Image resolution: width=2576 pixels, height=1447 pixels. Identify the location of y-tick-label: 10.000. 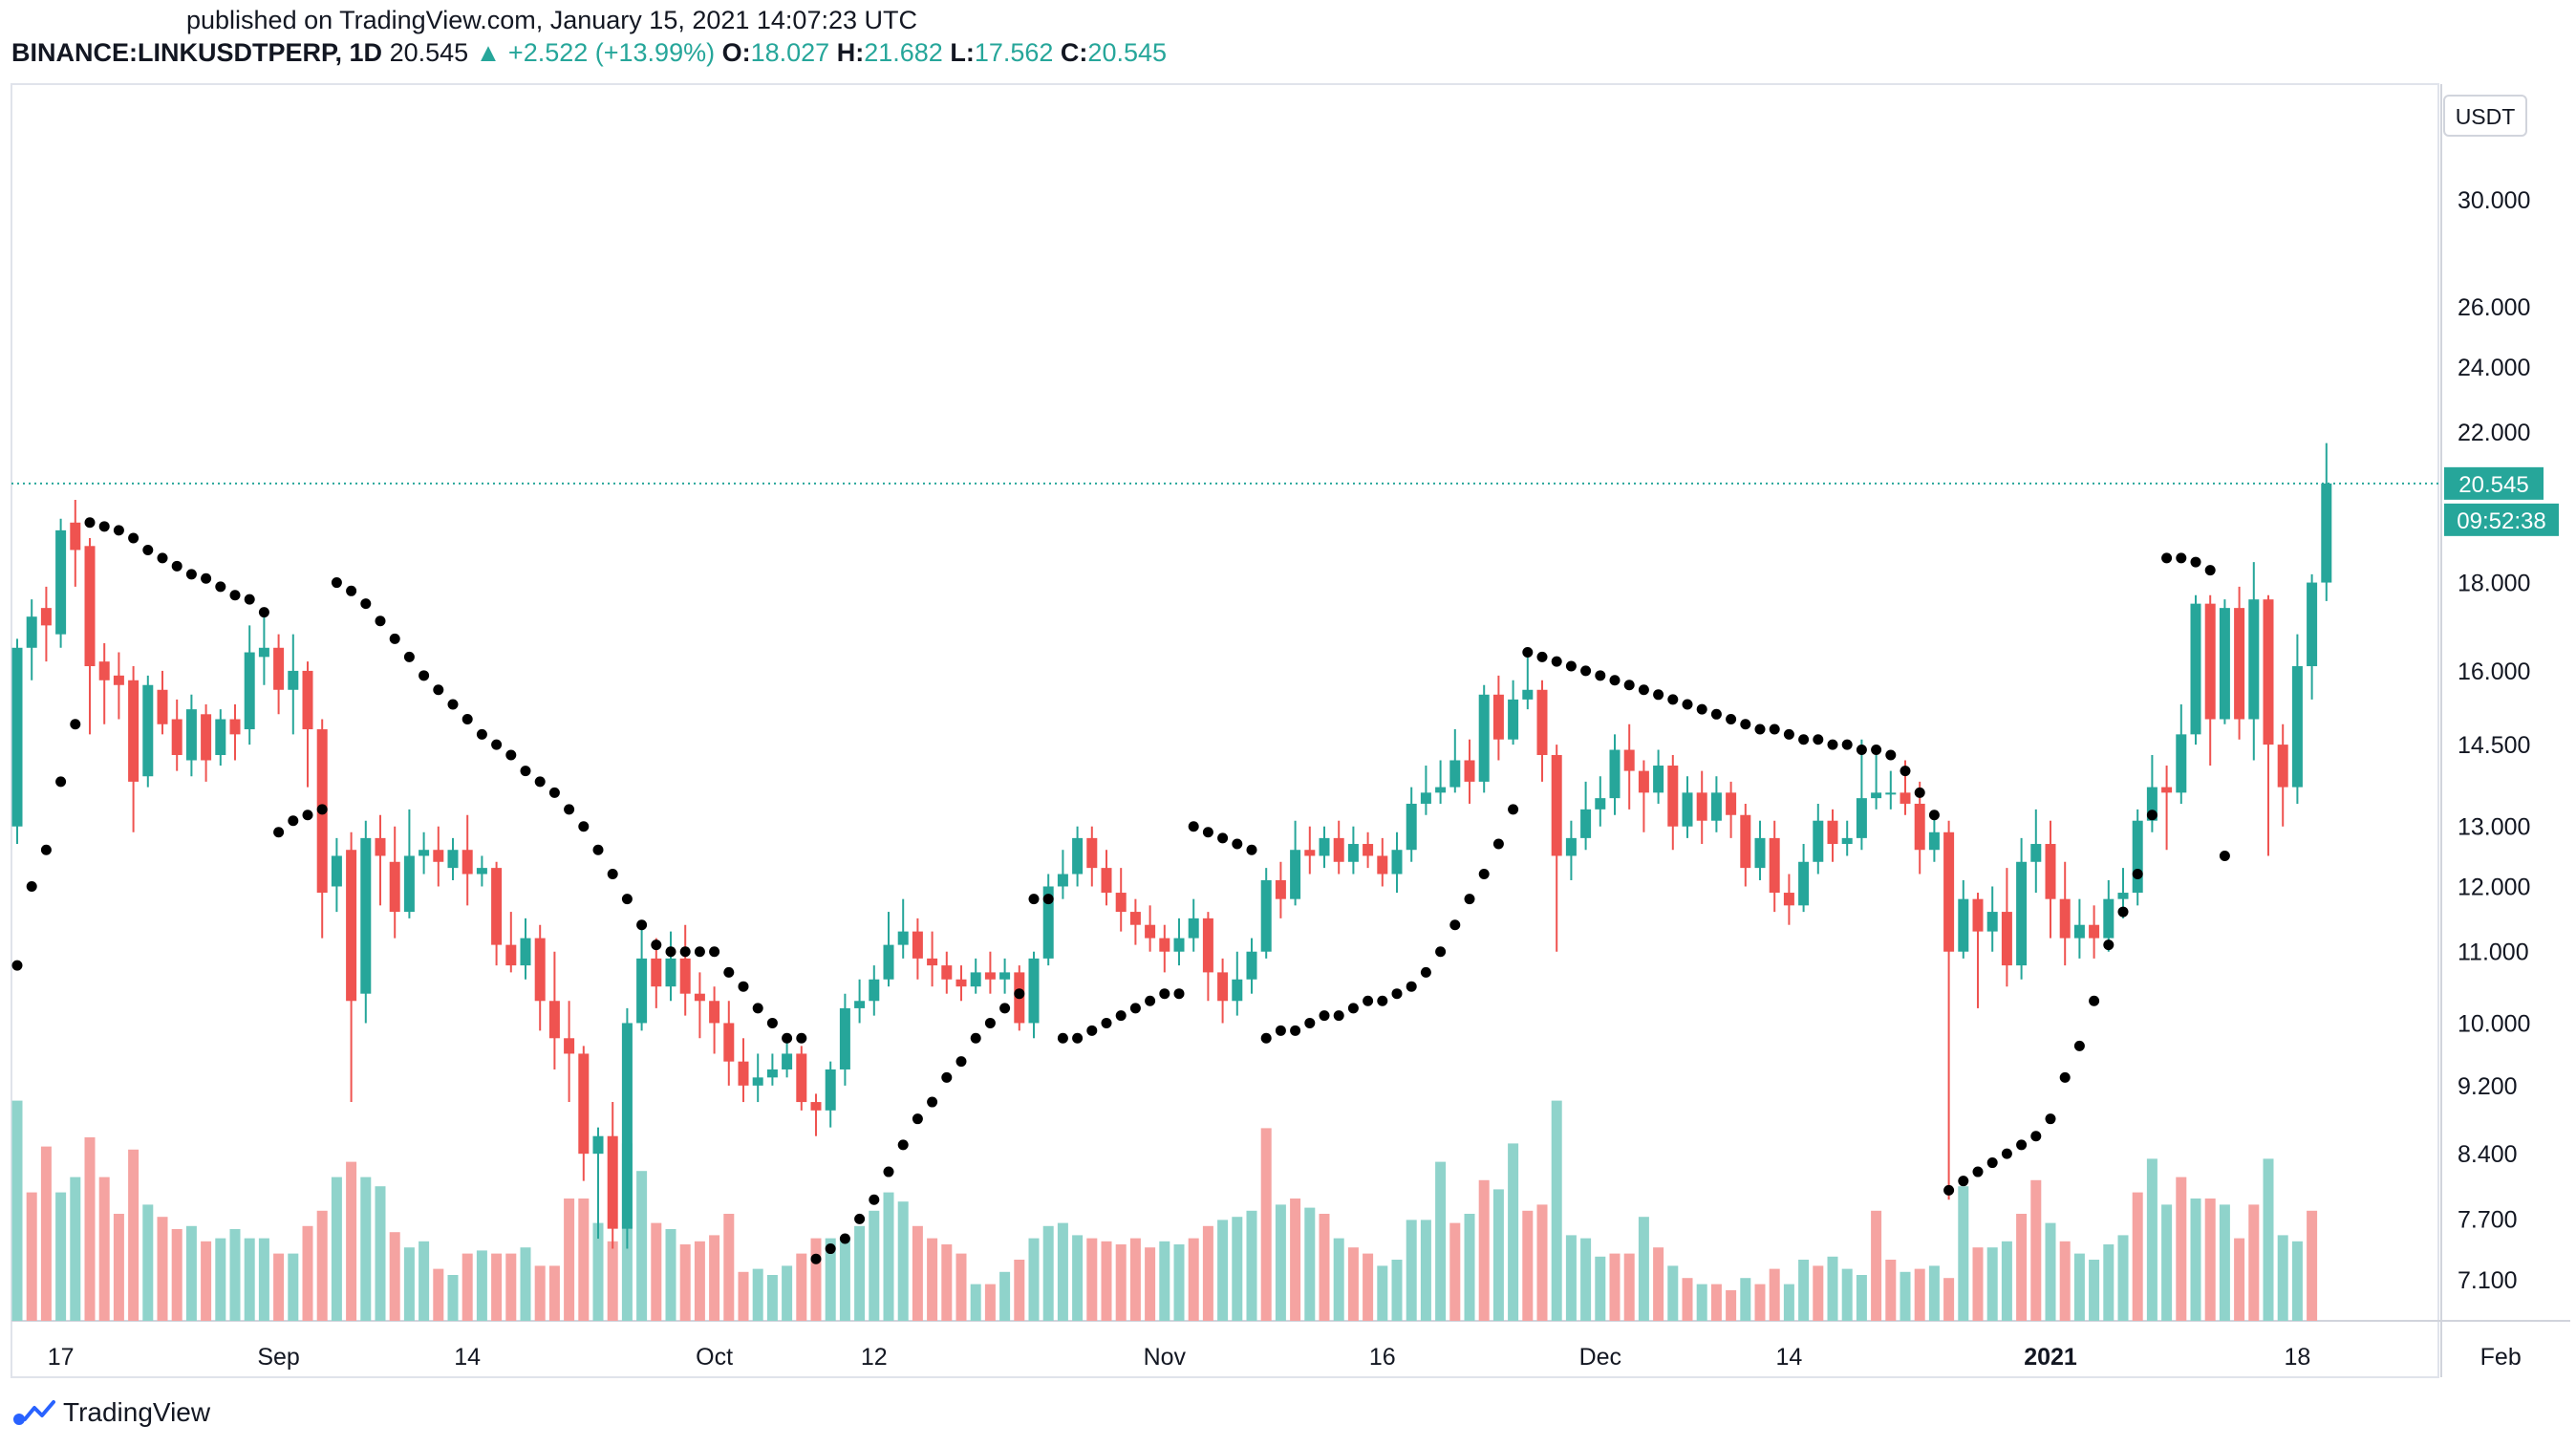
(2494, 1023).